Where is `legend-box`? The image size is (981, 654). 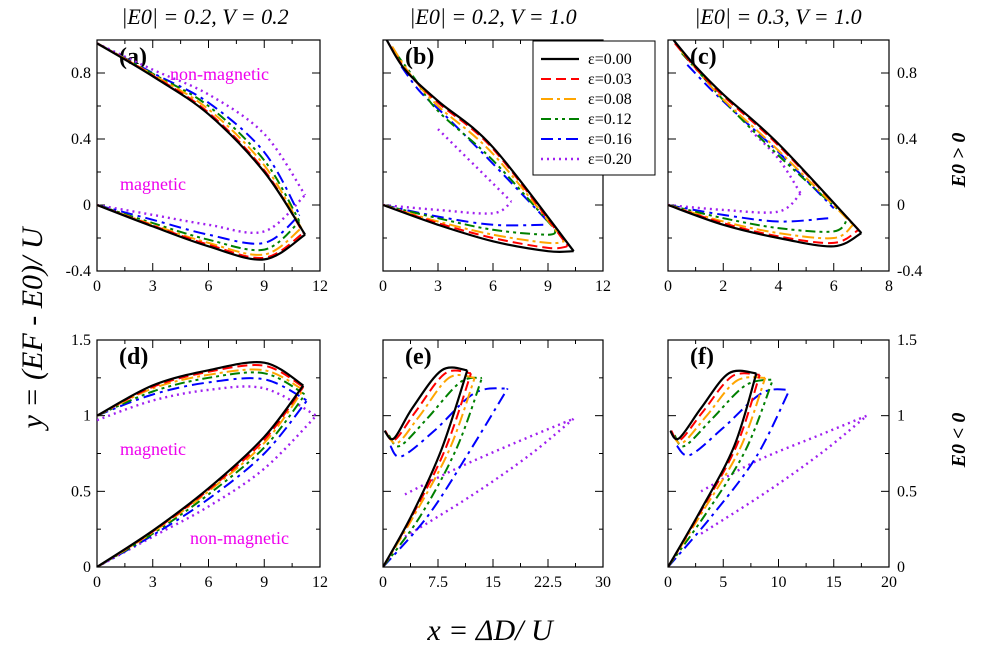 legend-box is located at coordinates (594, 108).